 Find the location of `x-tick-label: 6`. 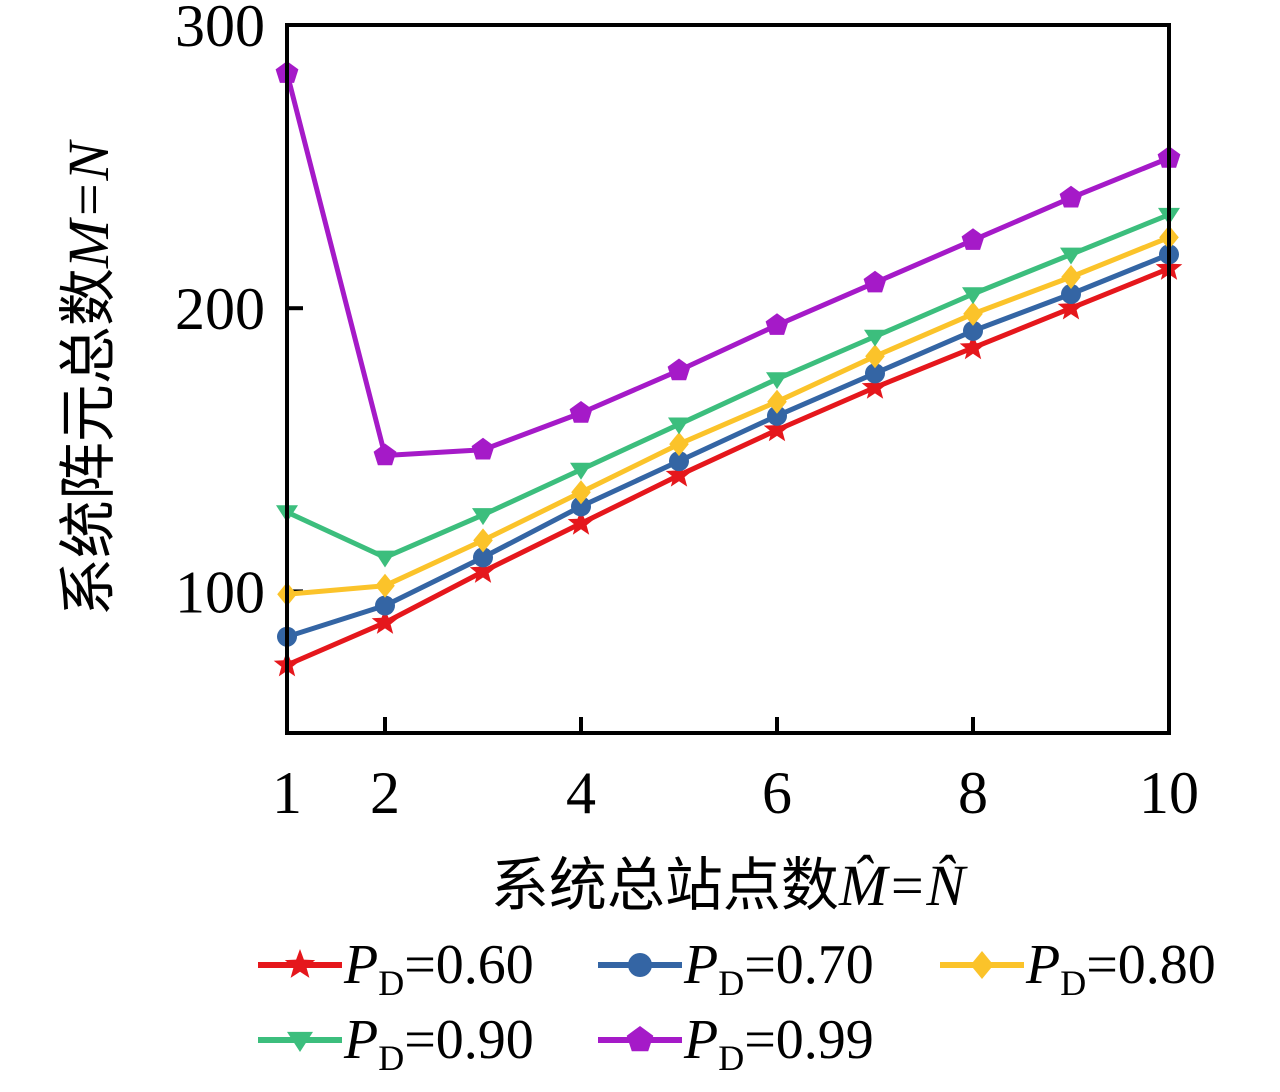

x-tick-label: 6 is located at coordinates (777, 793).